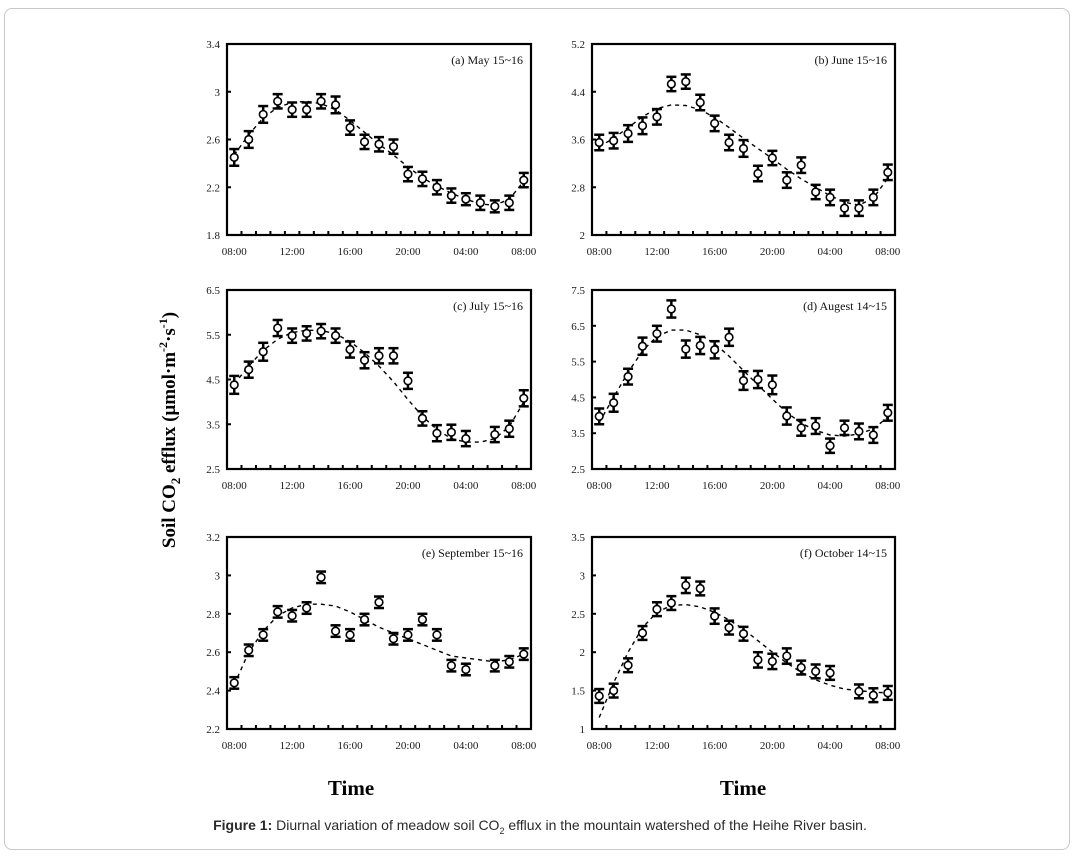  I want to click on x-tick-label: 16:00, so click(351, 252).